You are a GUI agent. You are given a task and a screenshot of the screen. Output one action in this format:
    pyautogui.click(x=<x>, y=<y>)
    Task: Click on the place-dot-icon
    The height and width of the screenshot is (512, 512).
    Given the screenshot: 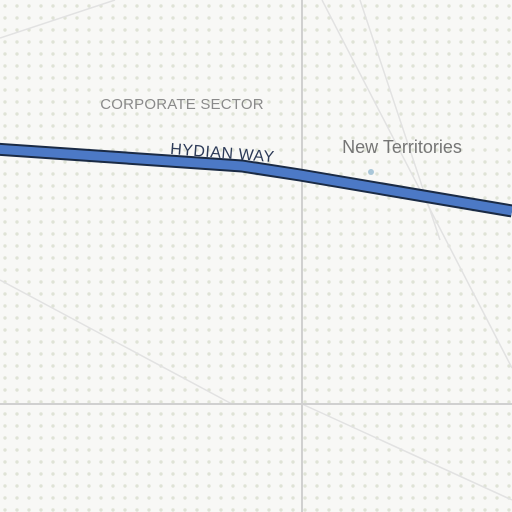 What is the action you would take?
    pyautogui.click(x=371, y=172)
    